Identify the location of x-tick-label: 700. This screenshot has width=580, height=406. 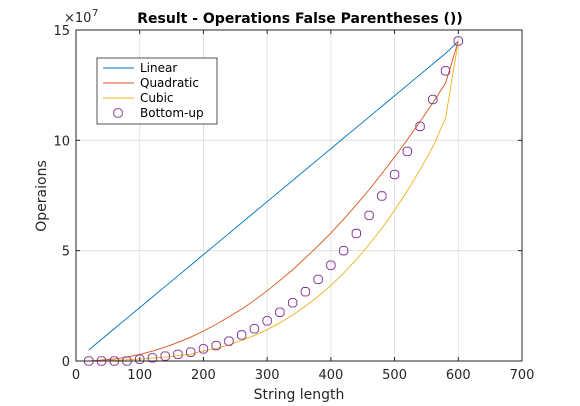
(522, 375).